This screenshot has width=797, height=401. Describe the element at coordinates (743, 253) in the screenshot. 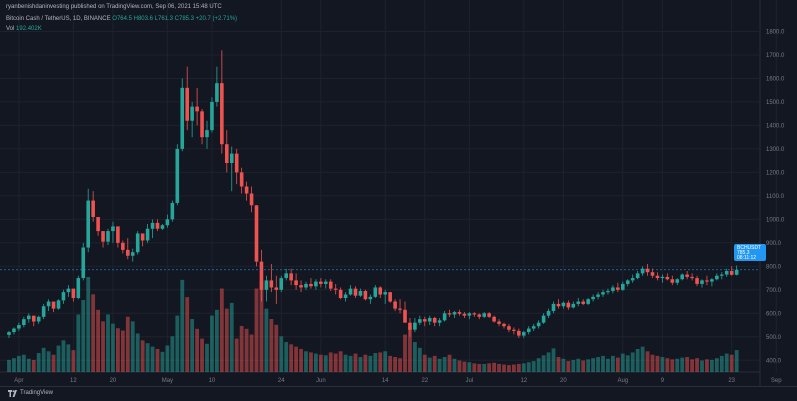

I see `price-tag-value: 785.3` at that location.